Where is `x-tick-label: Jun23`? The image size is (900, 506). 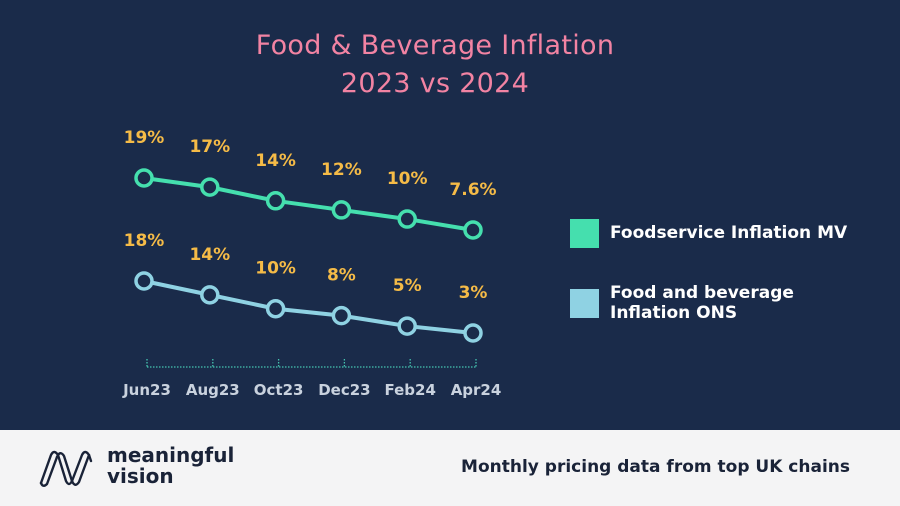
x-tick-label: Jun23 is located at coordinates (146, 390).